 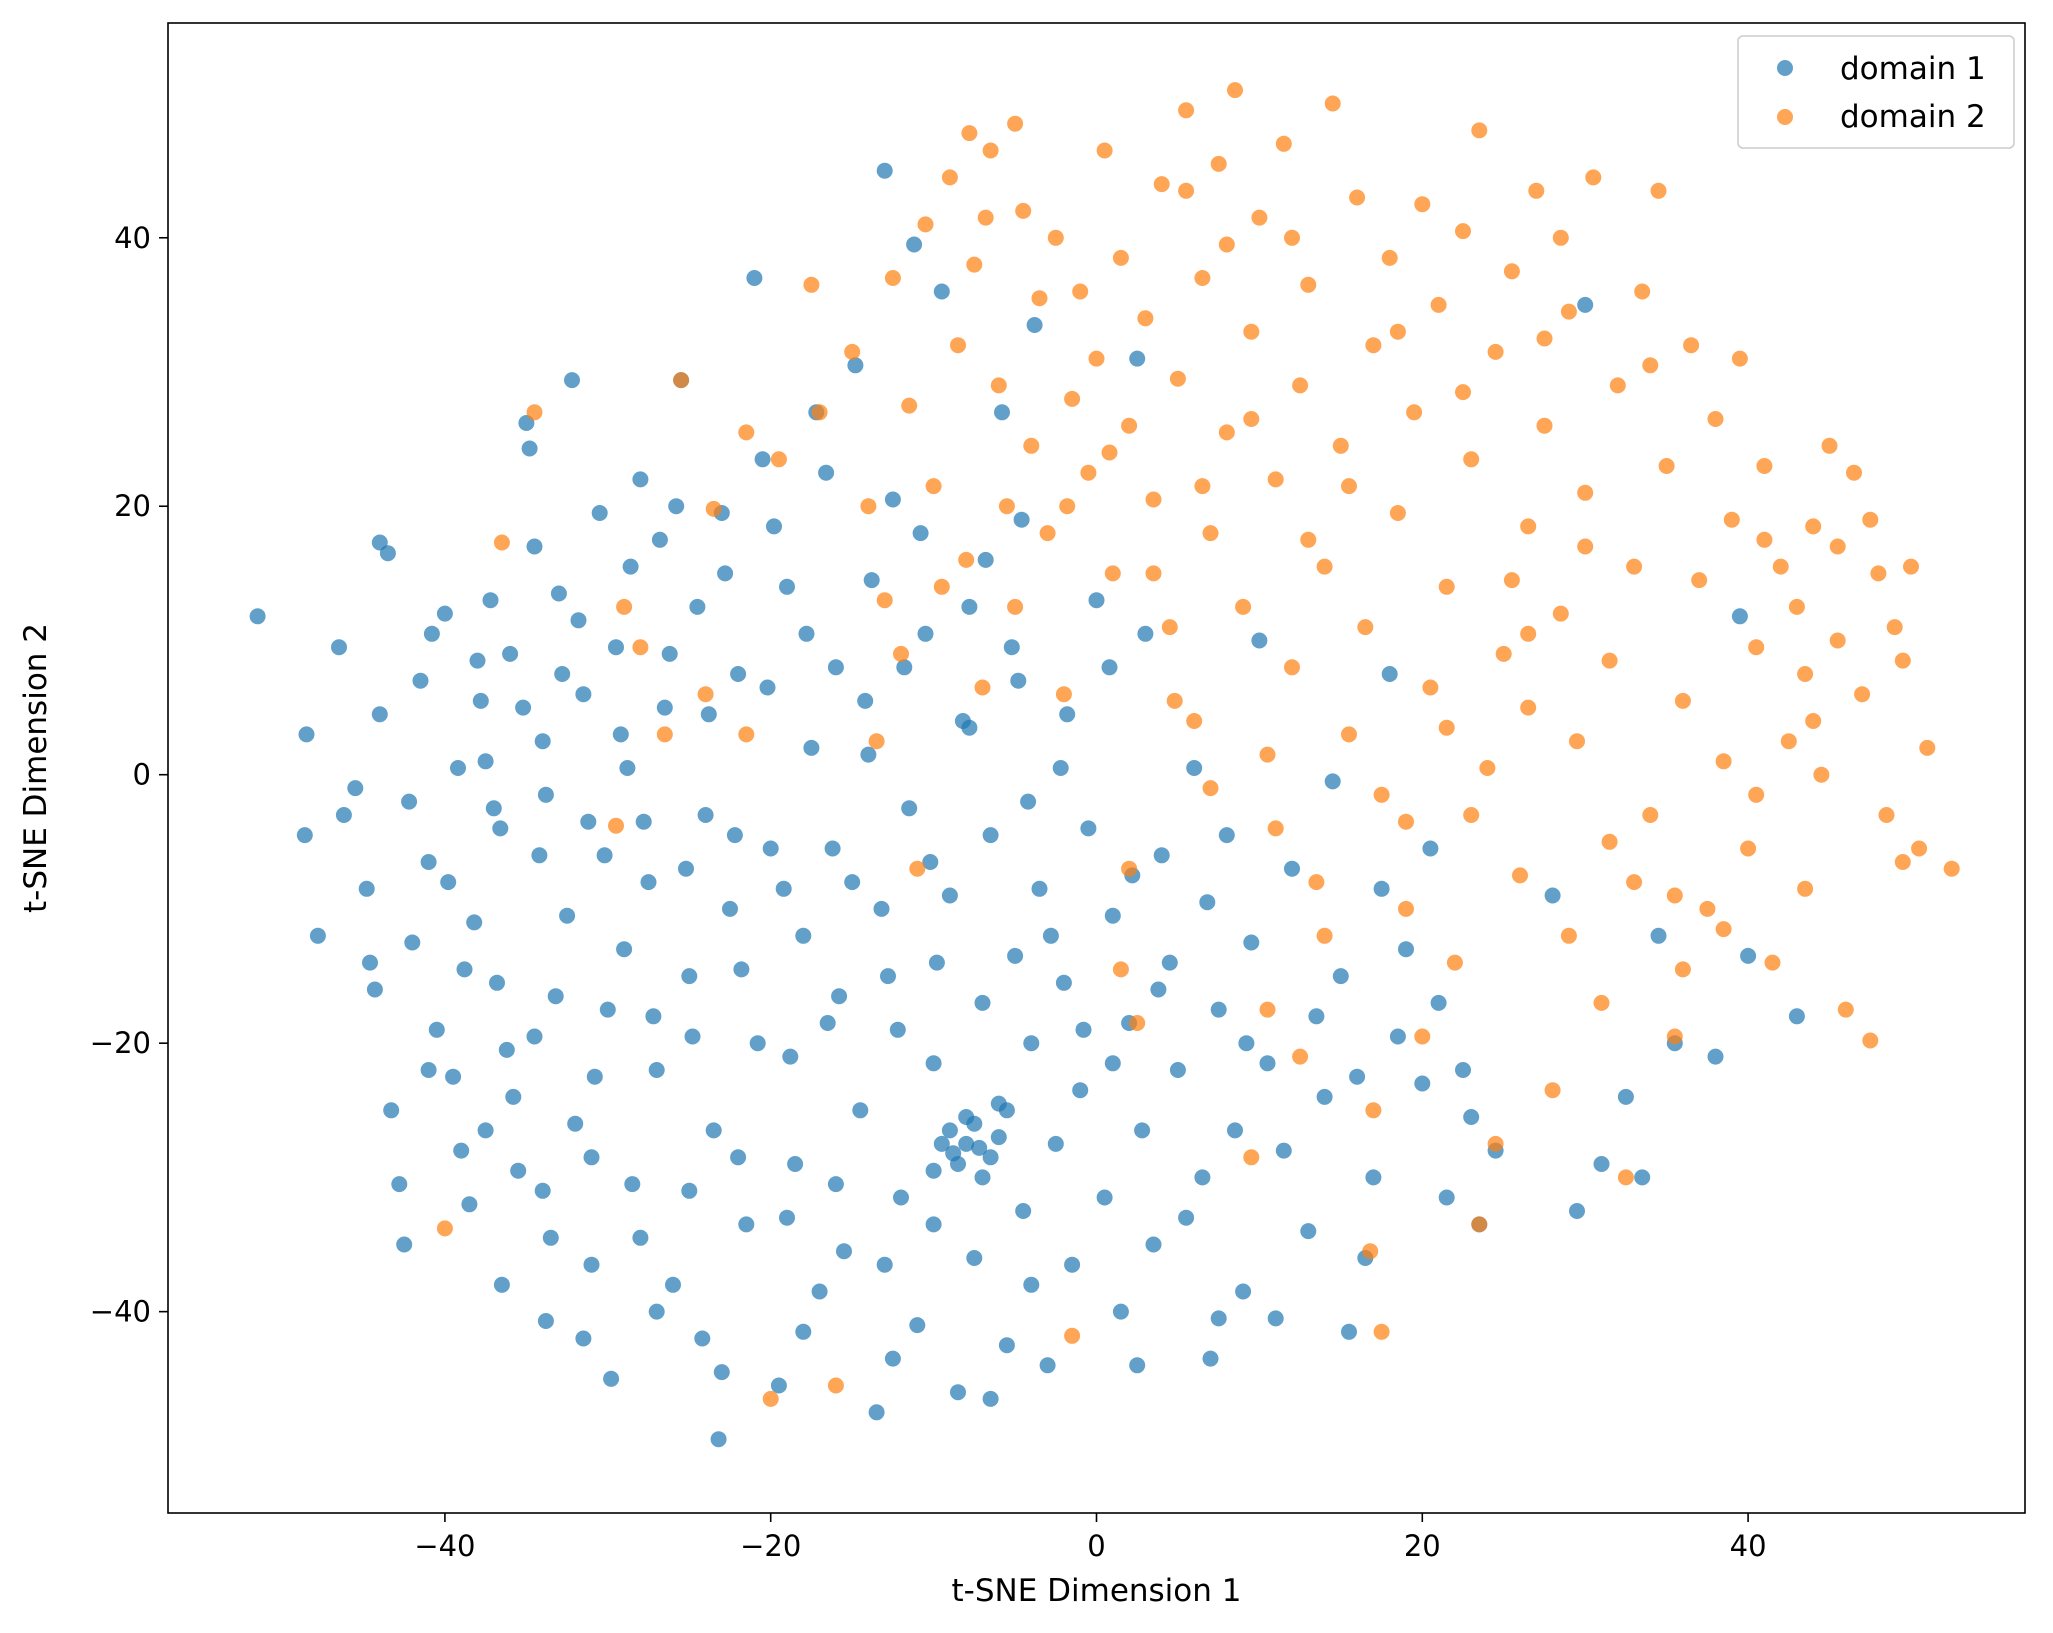 I want to click on y-tick-label: 0, so click(x=142, y=775).